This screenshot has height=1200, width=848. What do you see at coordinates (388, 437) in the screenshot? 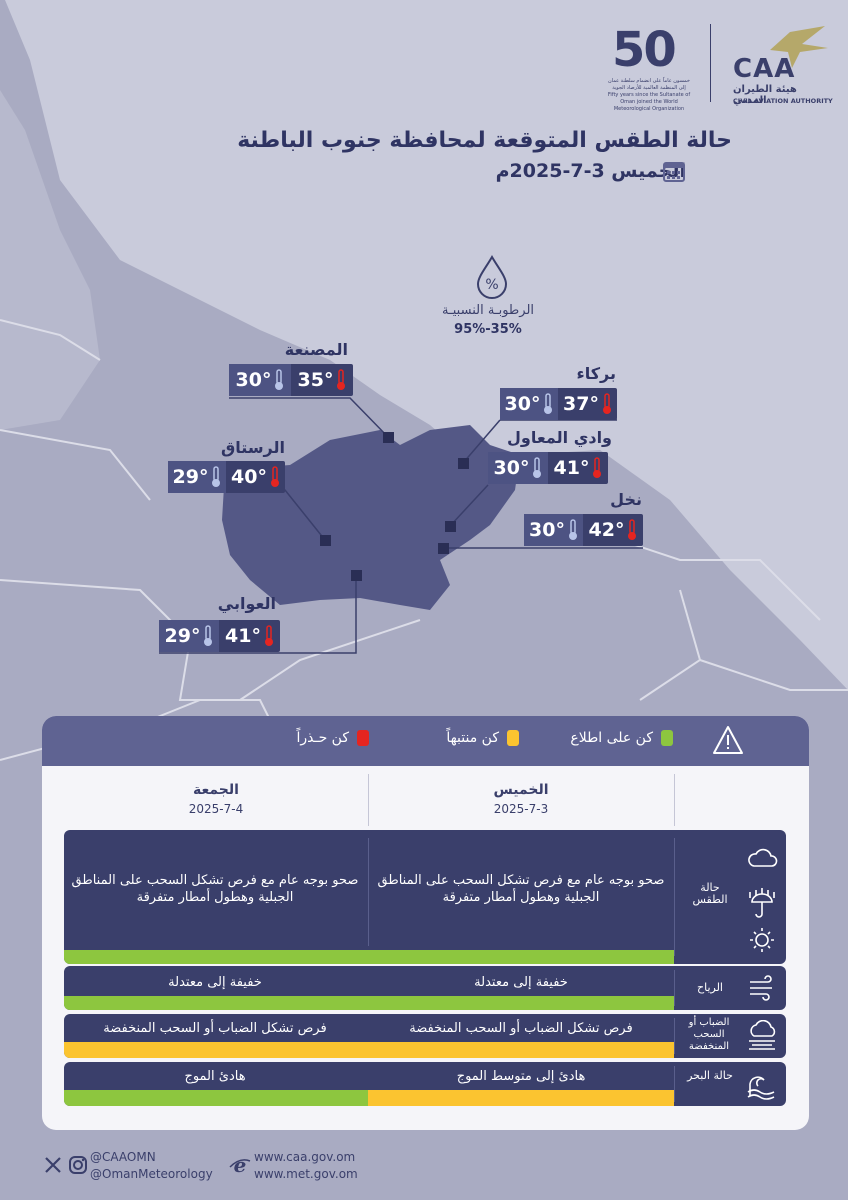
I see `marker-almusanaah` at bounding box center [388, 437].